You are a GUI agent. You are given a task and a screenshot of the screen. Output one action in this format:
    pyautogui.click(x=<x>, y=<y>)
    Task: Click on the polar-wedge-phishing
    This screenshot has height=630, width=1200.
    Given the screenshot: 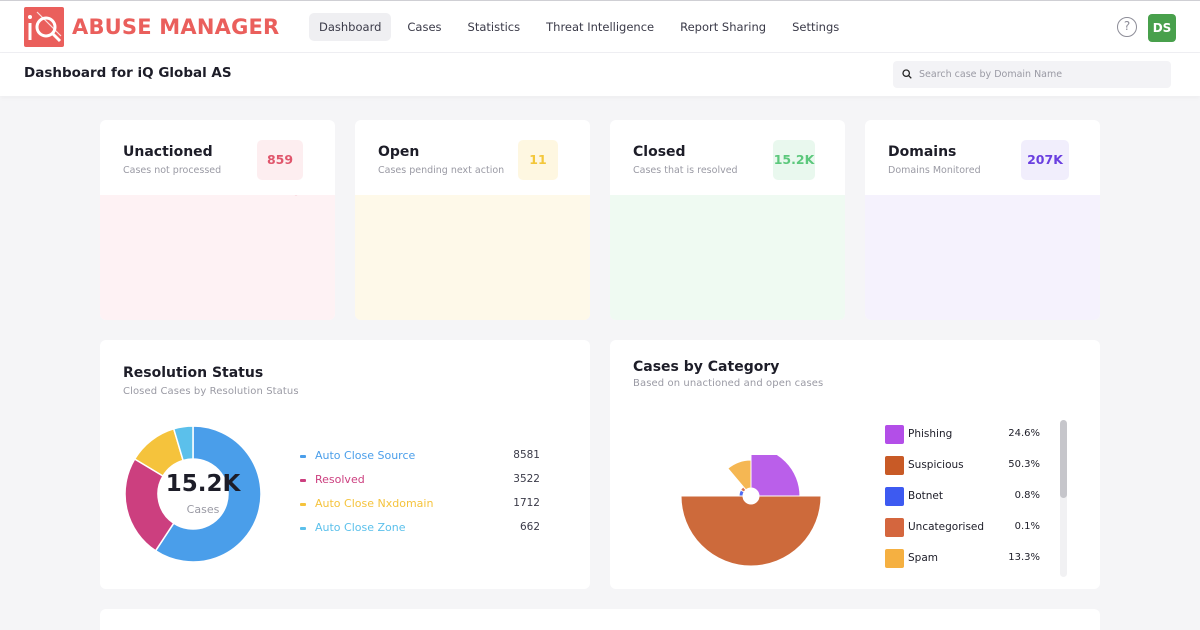 What is the action you would take?
    pyautogui.click(x=775, y=476)
    